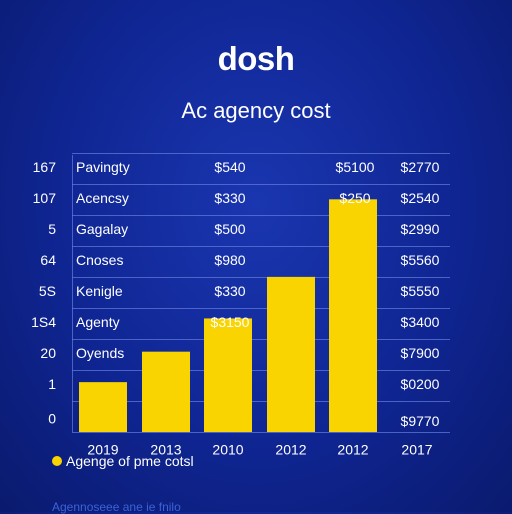  What do you see at coordinates (354, 198) in the screenshot?
I see `value-label: $250` at bounding box center [354, 198].